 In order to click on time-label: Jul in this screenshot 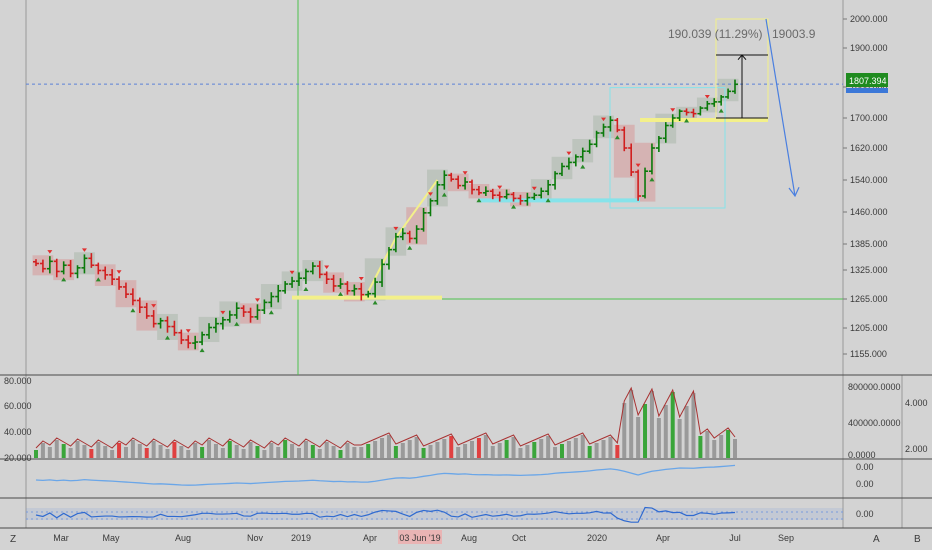, I will do `click(735, 538)`.